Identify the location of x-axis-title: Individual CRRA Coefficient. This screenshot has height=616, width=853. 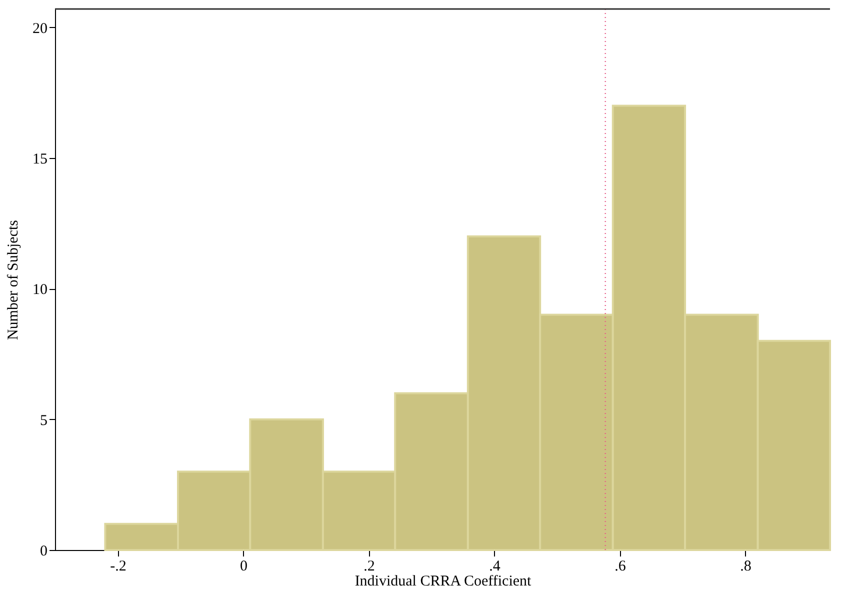
(443, 582).